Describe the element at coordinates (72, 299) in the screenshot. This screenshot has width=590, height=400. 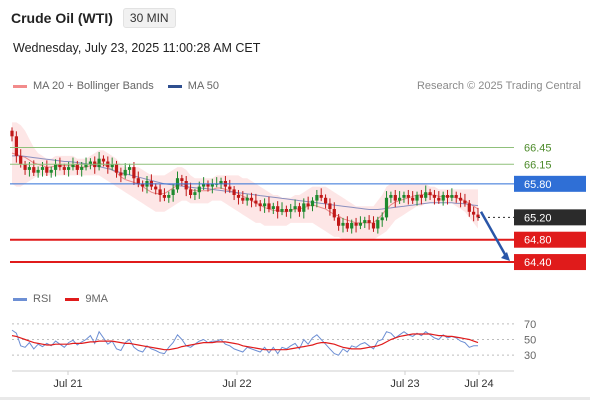
I see `legend-swatch-9ma` at that location.